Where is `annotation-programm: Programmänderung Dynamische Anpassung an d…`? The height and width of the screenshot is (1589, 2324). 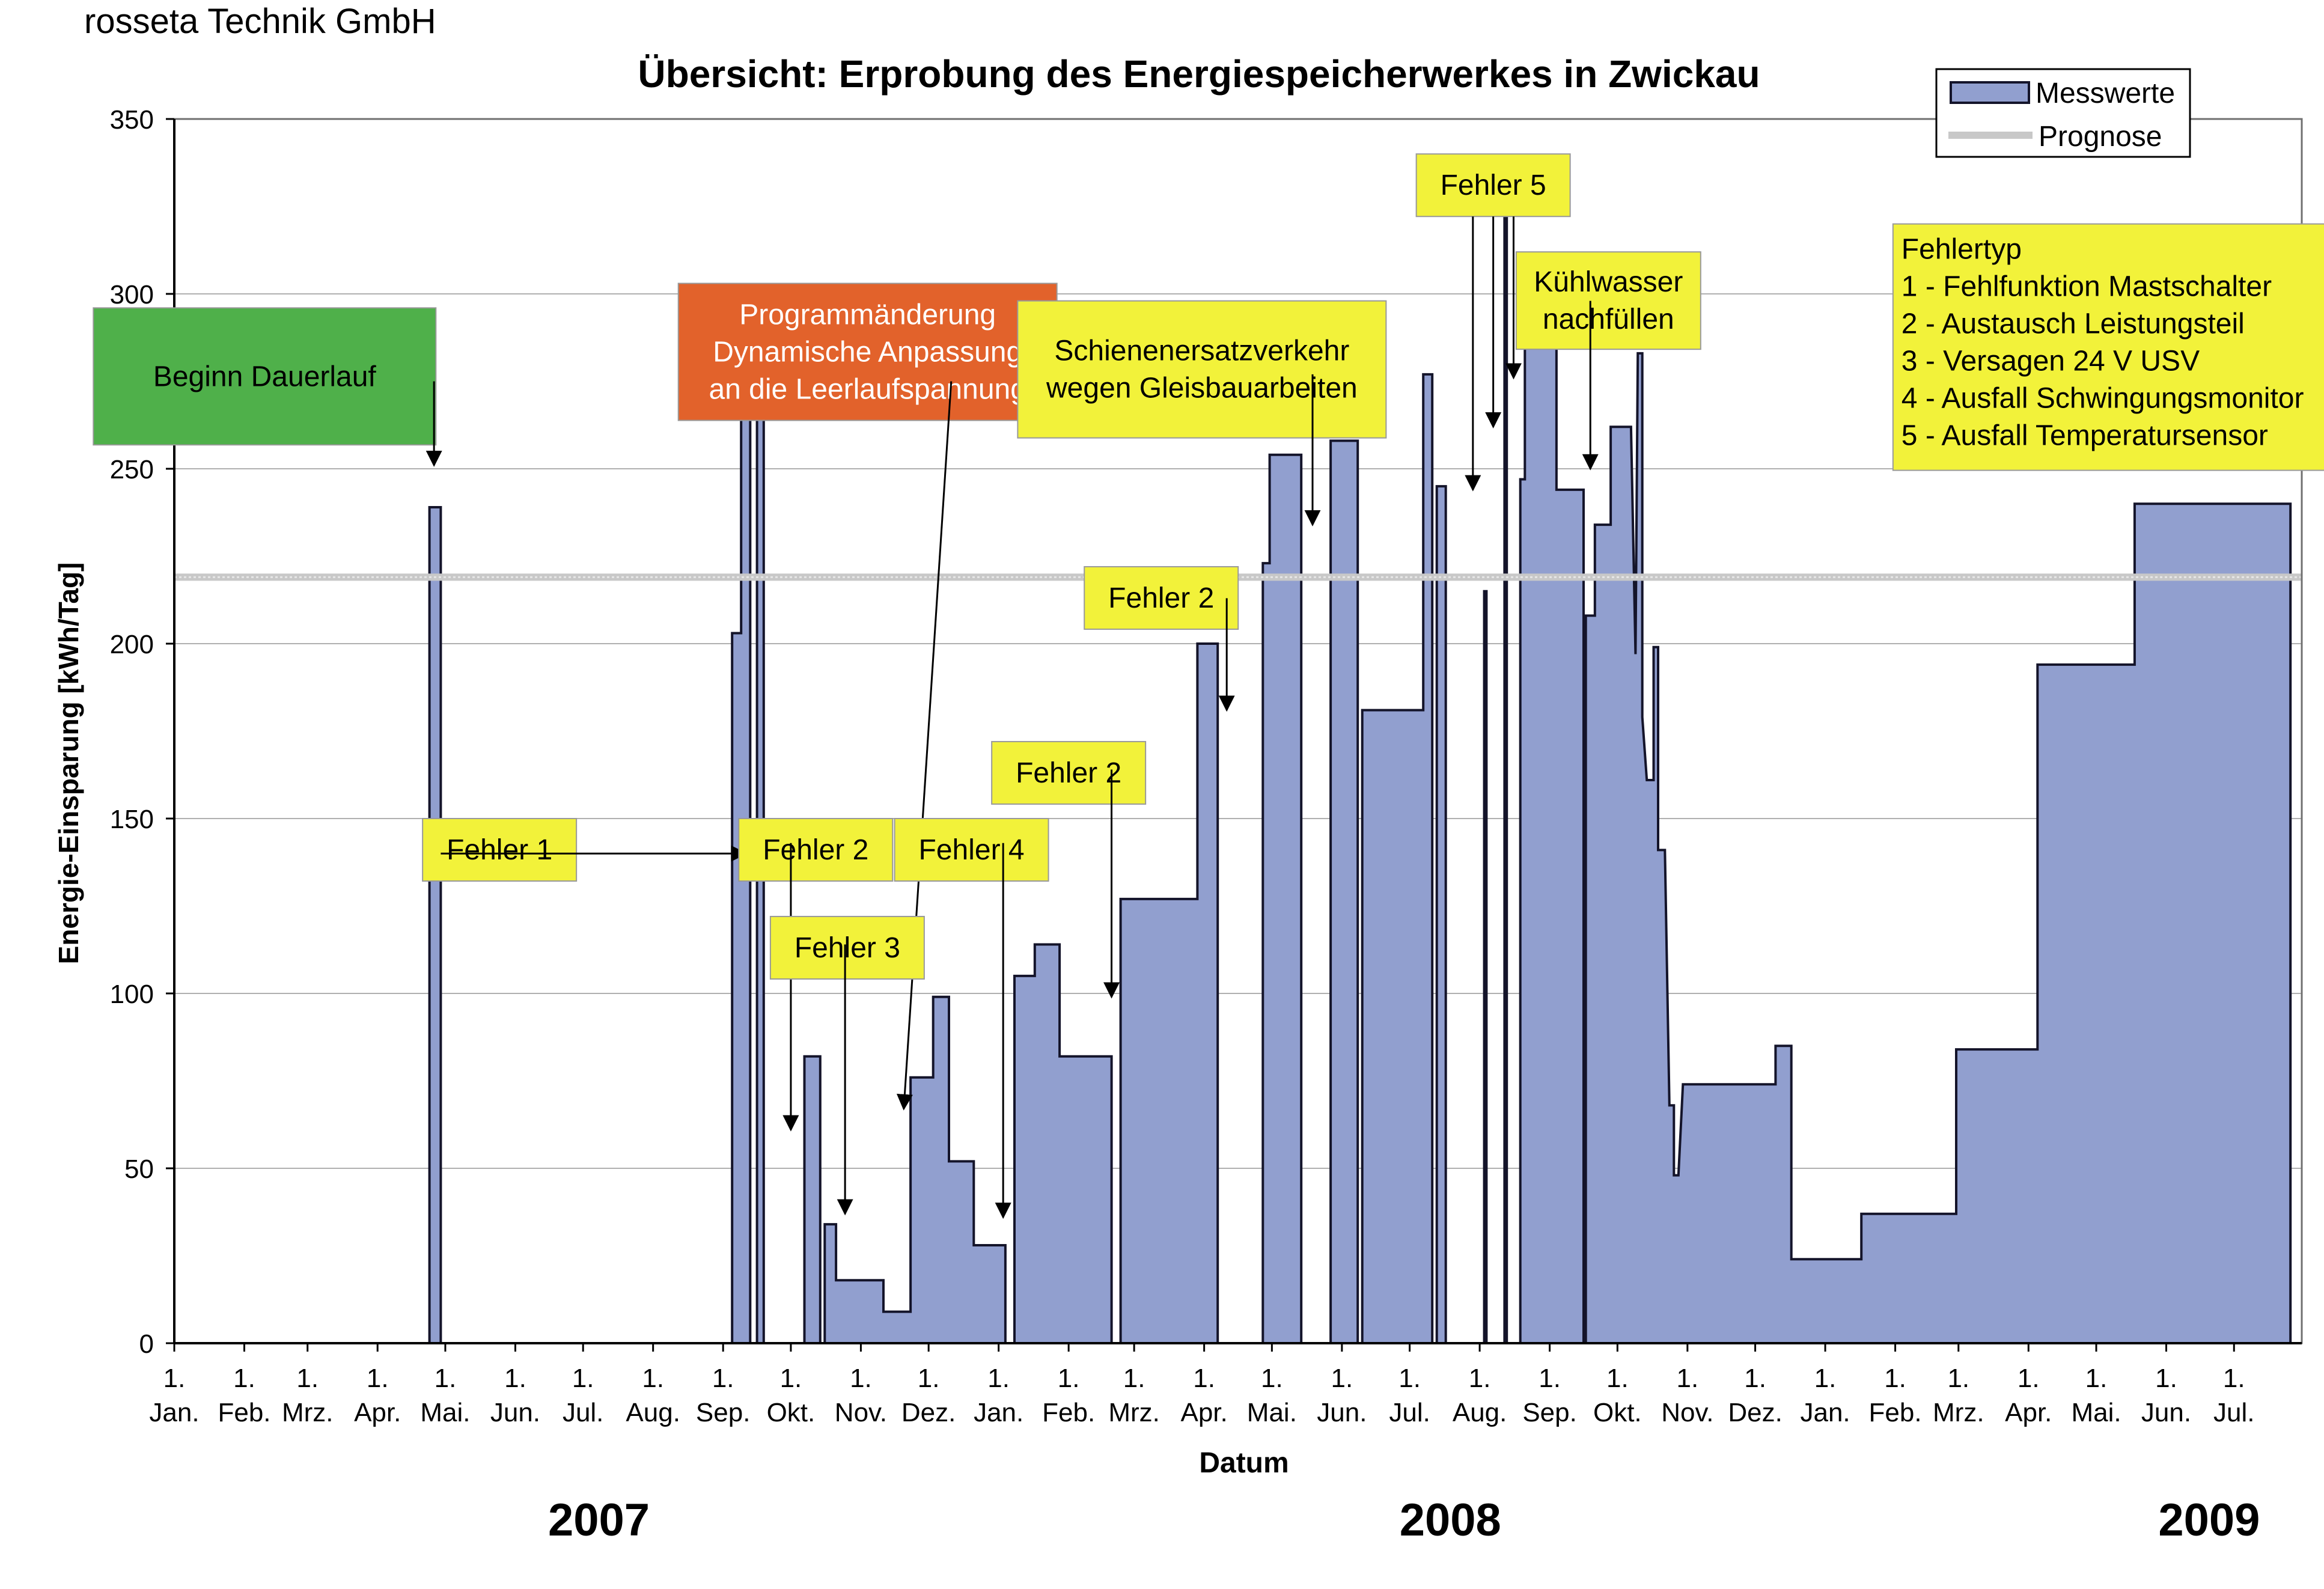
annotation-programm: Programmänderung Dynamische Anpassung an d… is located at coordinates (867, 351).